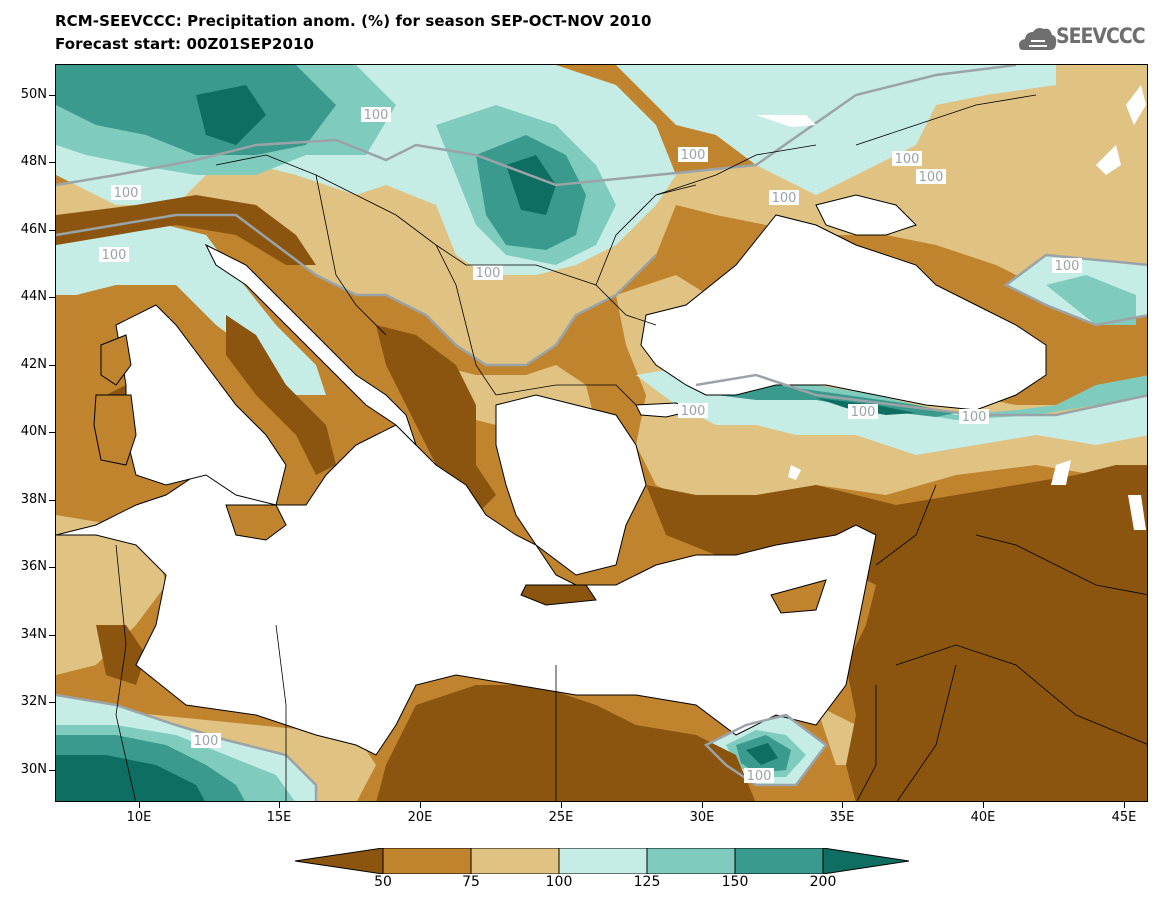 The width and height of the screenshot is (1165, 907). What do you see at coordinates (33, 499) in the screenshot?
I see `lat-label: 38N` at bounding box center [33, 499].